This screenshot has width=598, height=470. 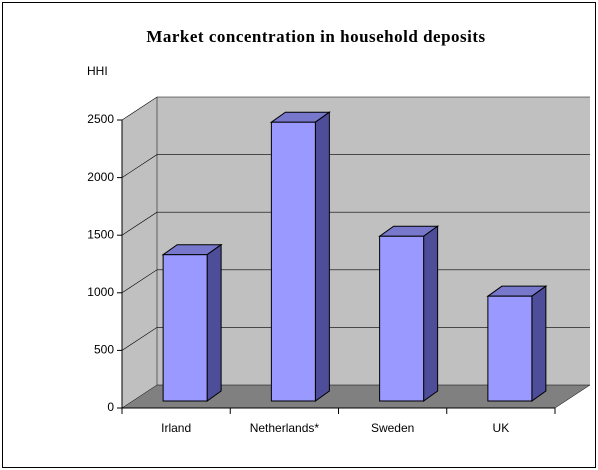 What do you see at coordinates (176, 428) in the screenshot?
I see `x-tick-label: Irland` at bounding box center [176, 428].